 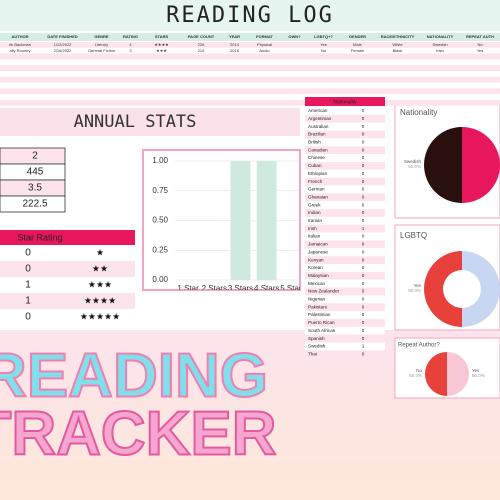 I want to click on nationality: German, so click(x=316, y=189).